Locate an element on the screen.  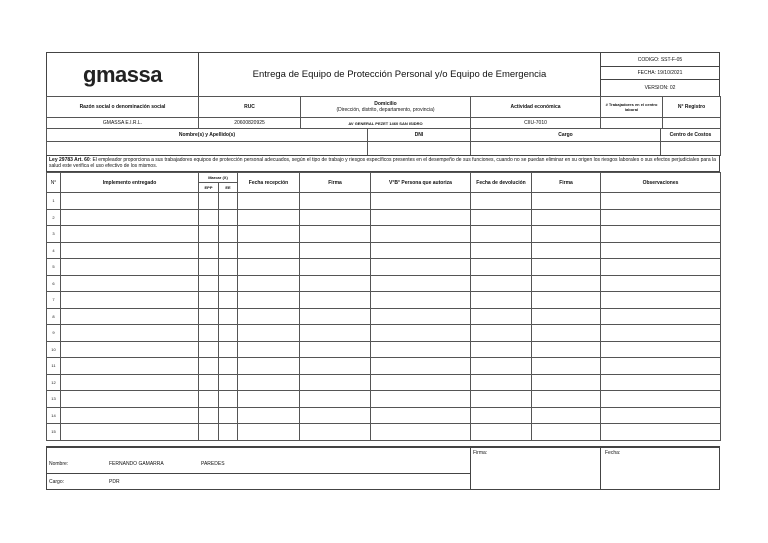
nombre-input is located at coordinates (207, 148).